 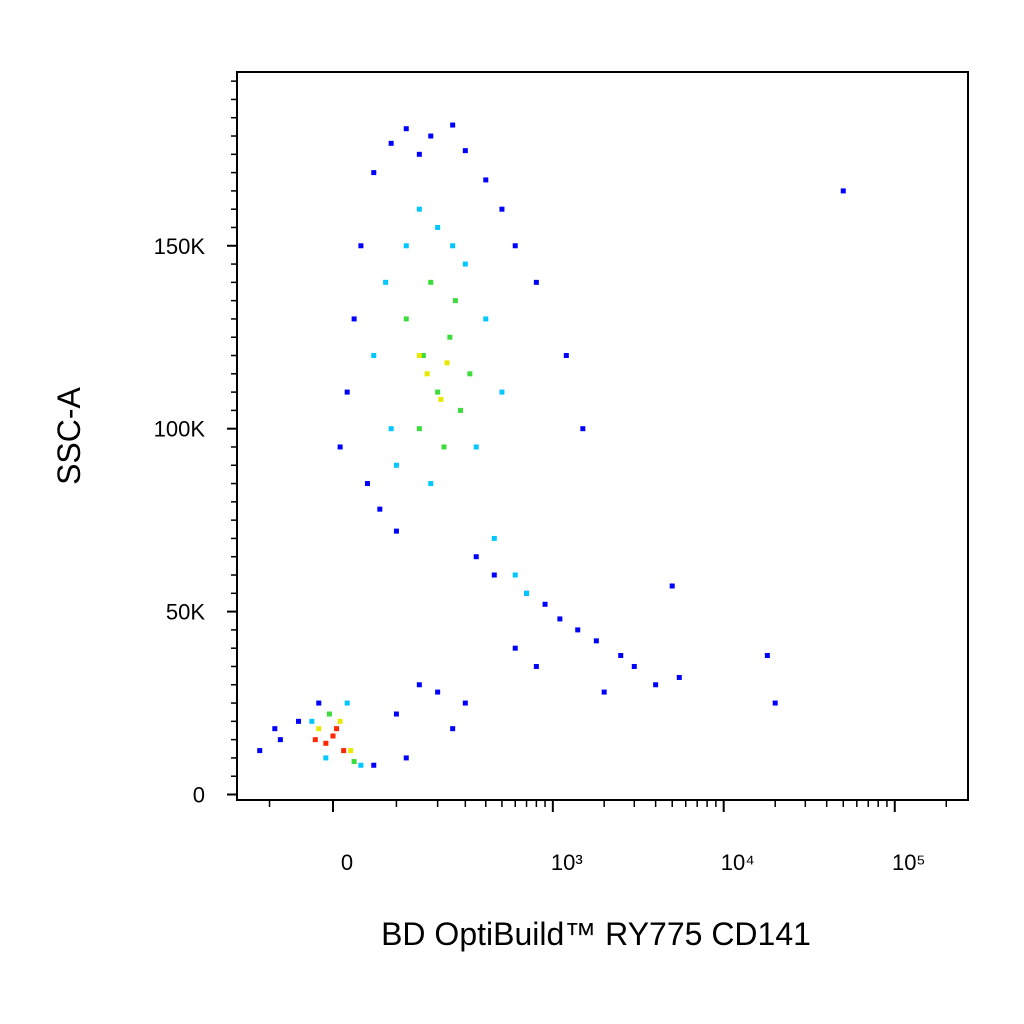 What do you see at coordinates (909, 862) in the screenshot?
I see `x-tick-label: 10⁵` at bounding box center [909, 862].